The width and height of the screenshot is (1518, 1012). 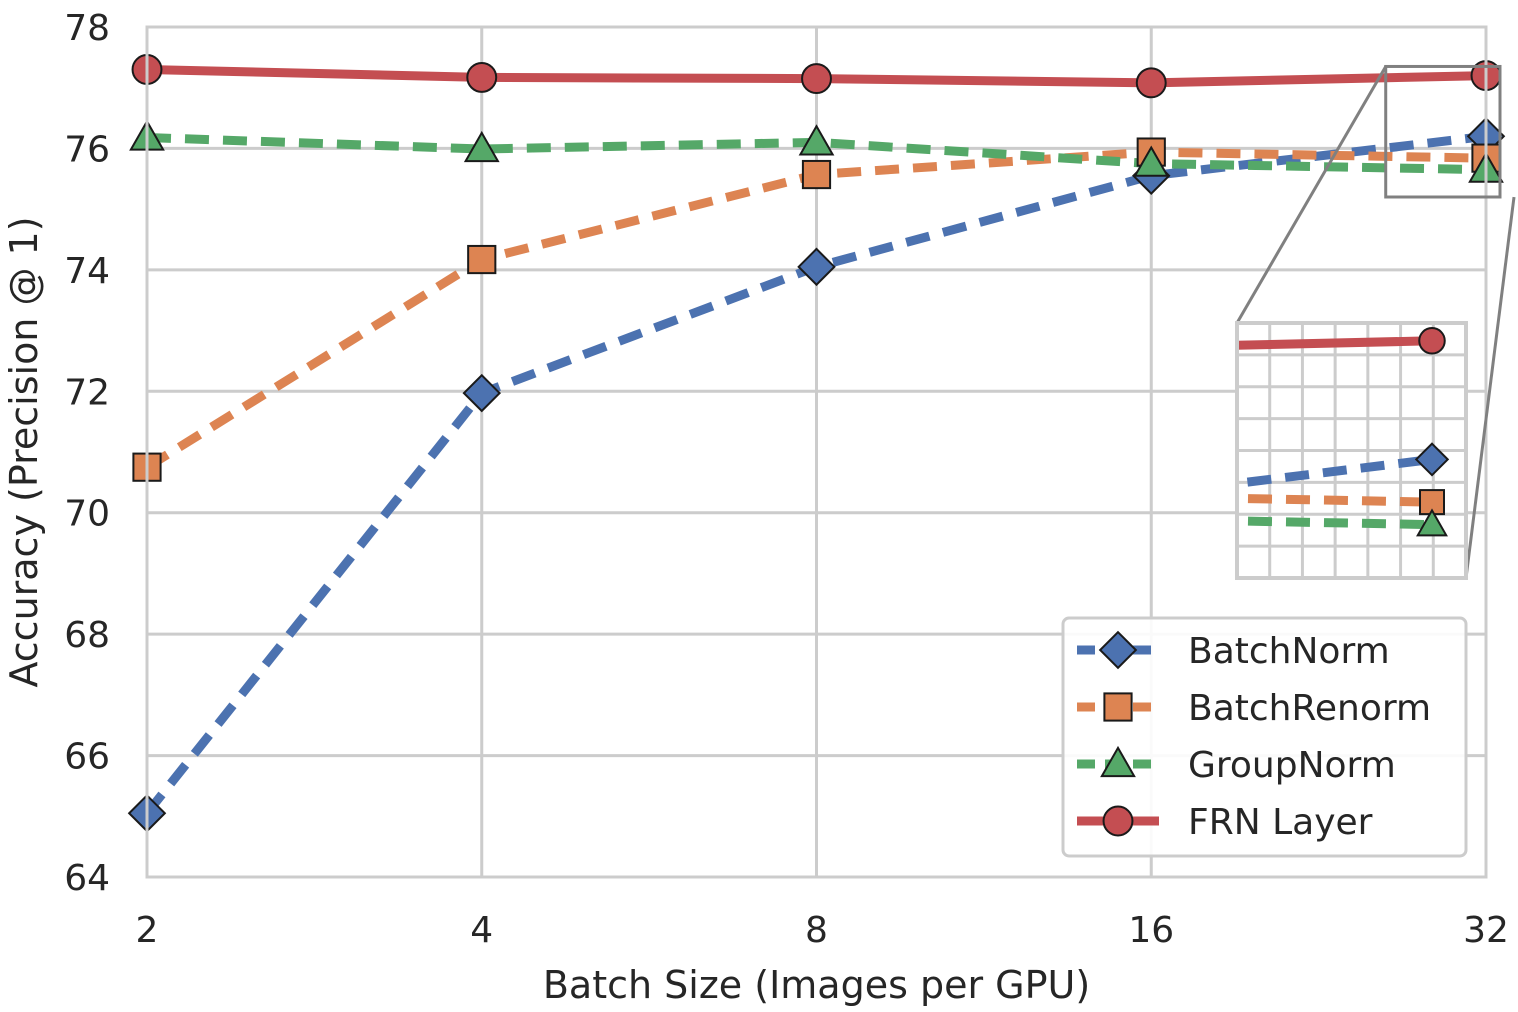 What do you see at coordinates (816, 985) in the screenshot?
I see `x-axis-title: Batch Size (Images per GPU)` at bounding box center [816, 985].